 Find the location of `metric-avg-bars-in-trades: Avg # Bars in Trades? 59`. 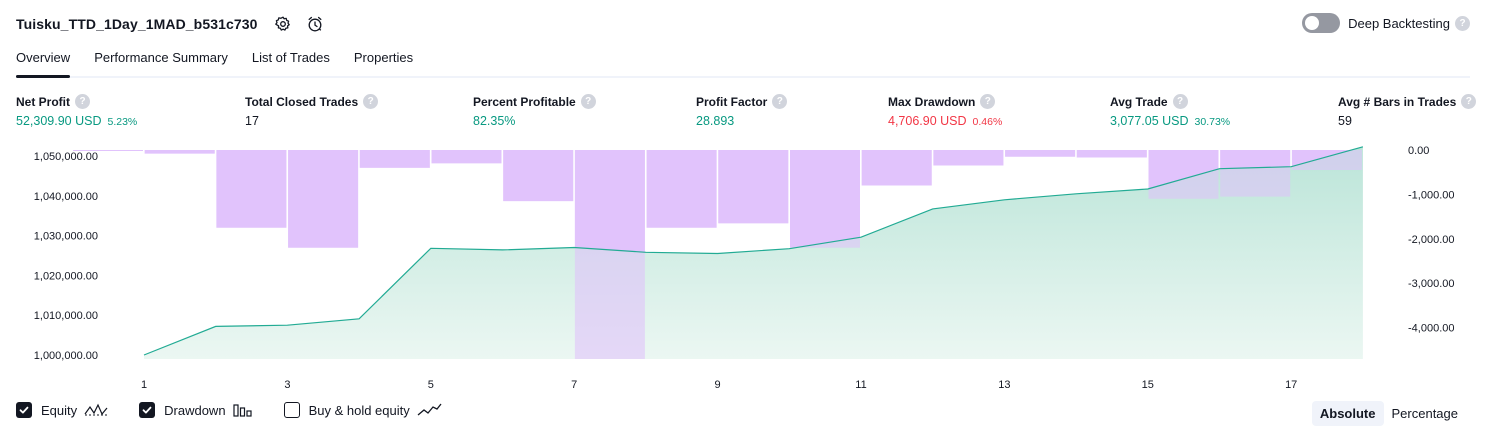

metric-avg-bars-in-trades: Avg # Bars in Trades? 59 is located at coordinates (1407, 111).